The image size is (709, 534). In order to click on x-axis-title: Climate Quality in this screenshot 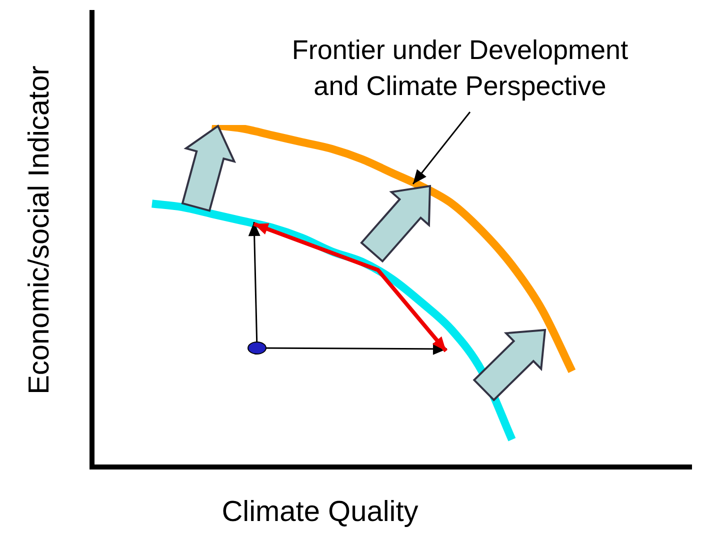, I will do `click(320, 512)`.